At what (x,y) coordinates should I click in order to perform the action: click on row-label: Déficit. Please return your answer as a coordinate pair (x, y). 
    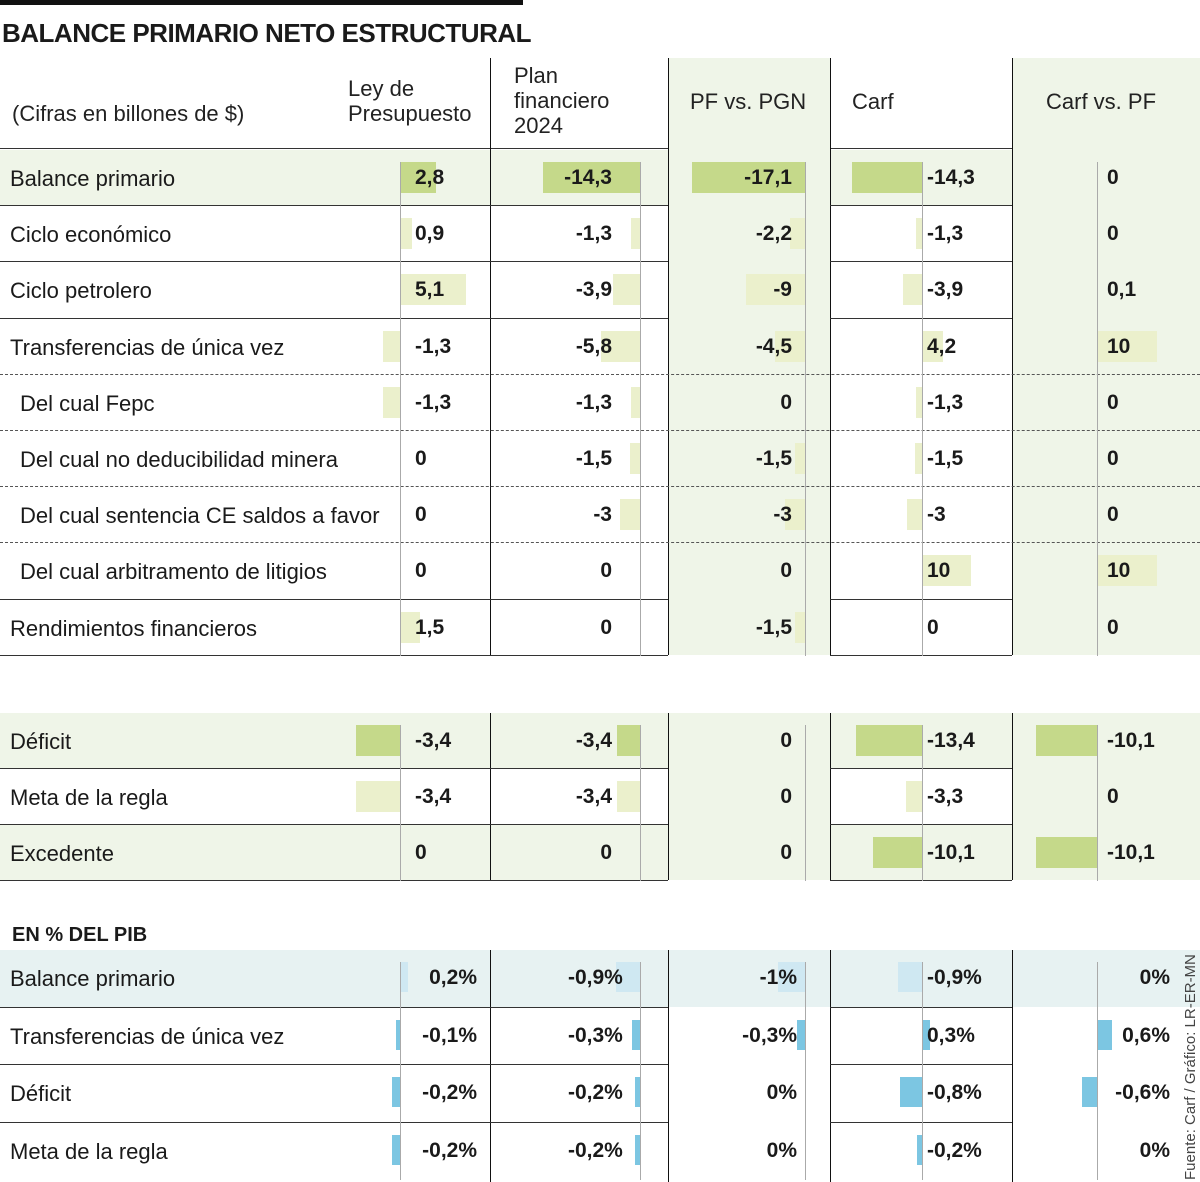
    Looking at the image, I should click on (41, 741).